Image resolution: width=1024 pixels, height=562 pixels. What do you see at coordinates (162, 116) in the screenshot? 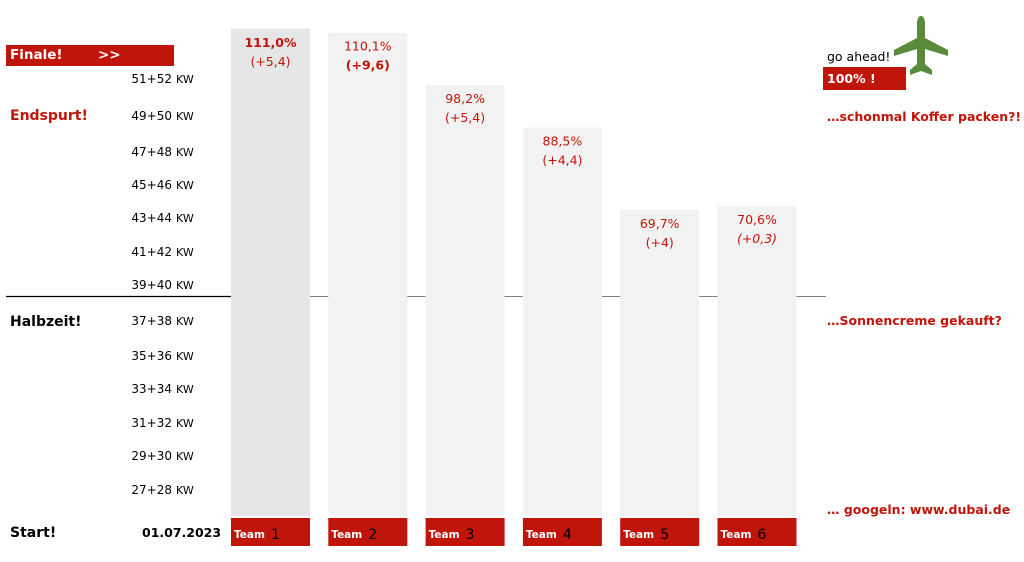
I see `kw-tick: 49+50 KW` at bounding box center [162, 116].